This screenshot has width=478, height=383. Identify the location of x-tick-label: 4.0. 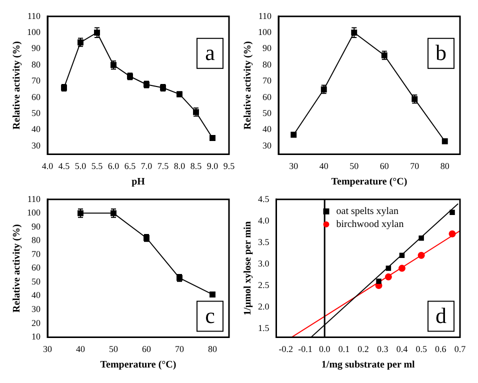
(48, 165).